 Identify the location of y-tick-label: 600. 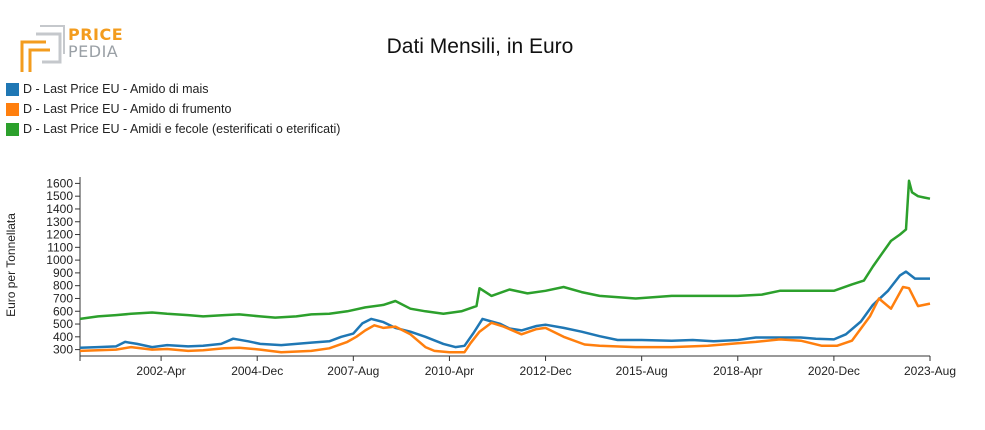
(63, 311).